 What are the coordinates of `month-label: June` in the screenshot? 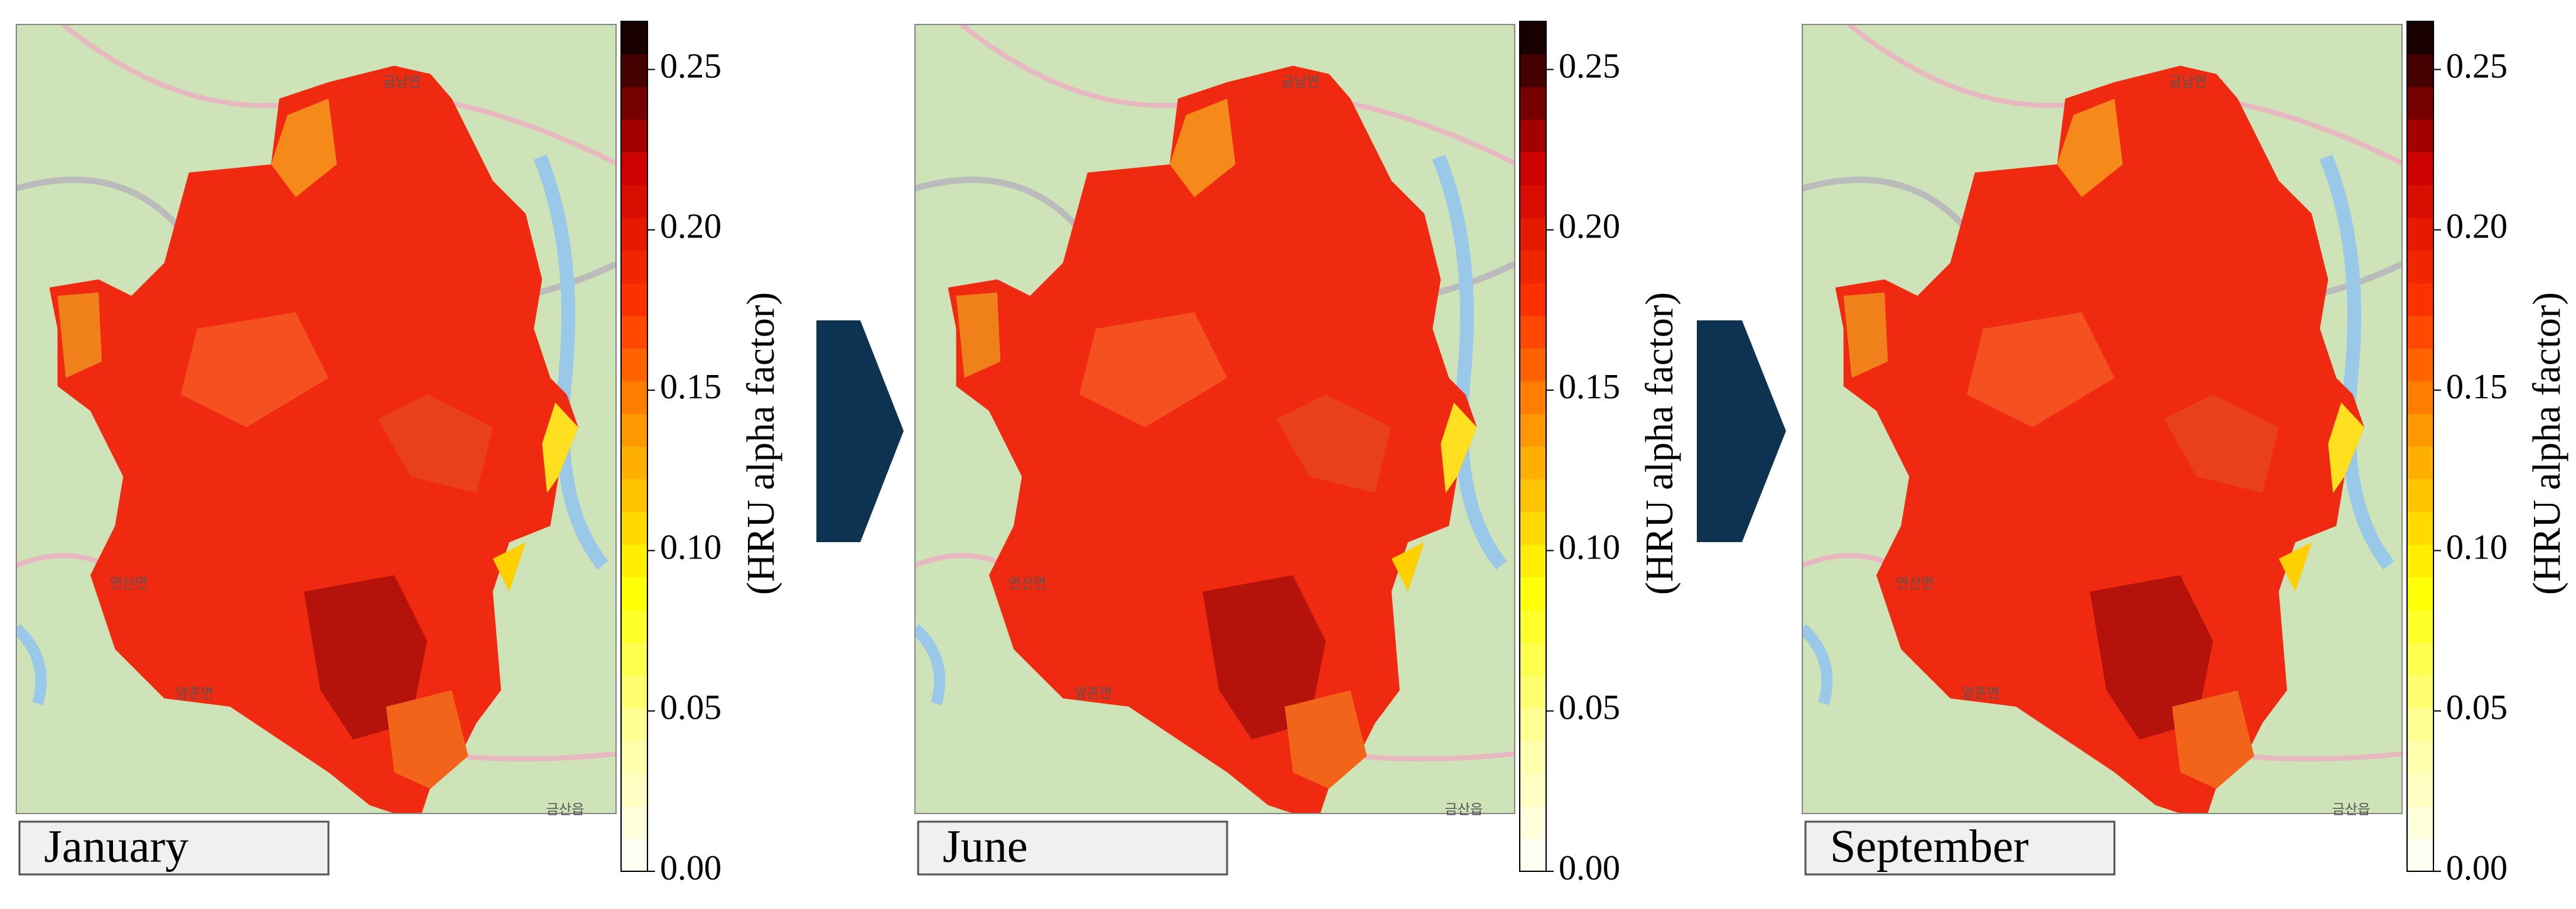 It's located at (986, 847).